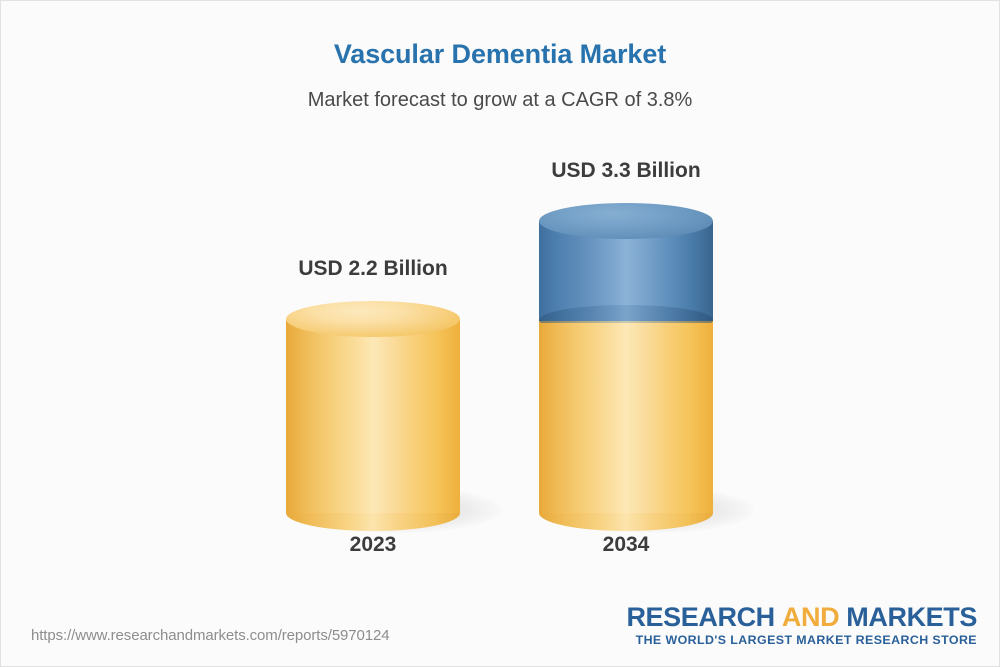  I want to click on logo-wordmark: RESEARCH AND MARKETS, so click(801, 617).